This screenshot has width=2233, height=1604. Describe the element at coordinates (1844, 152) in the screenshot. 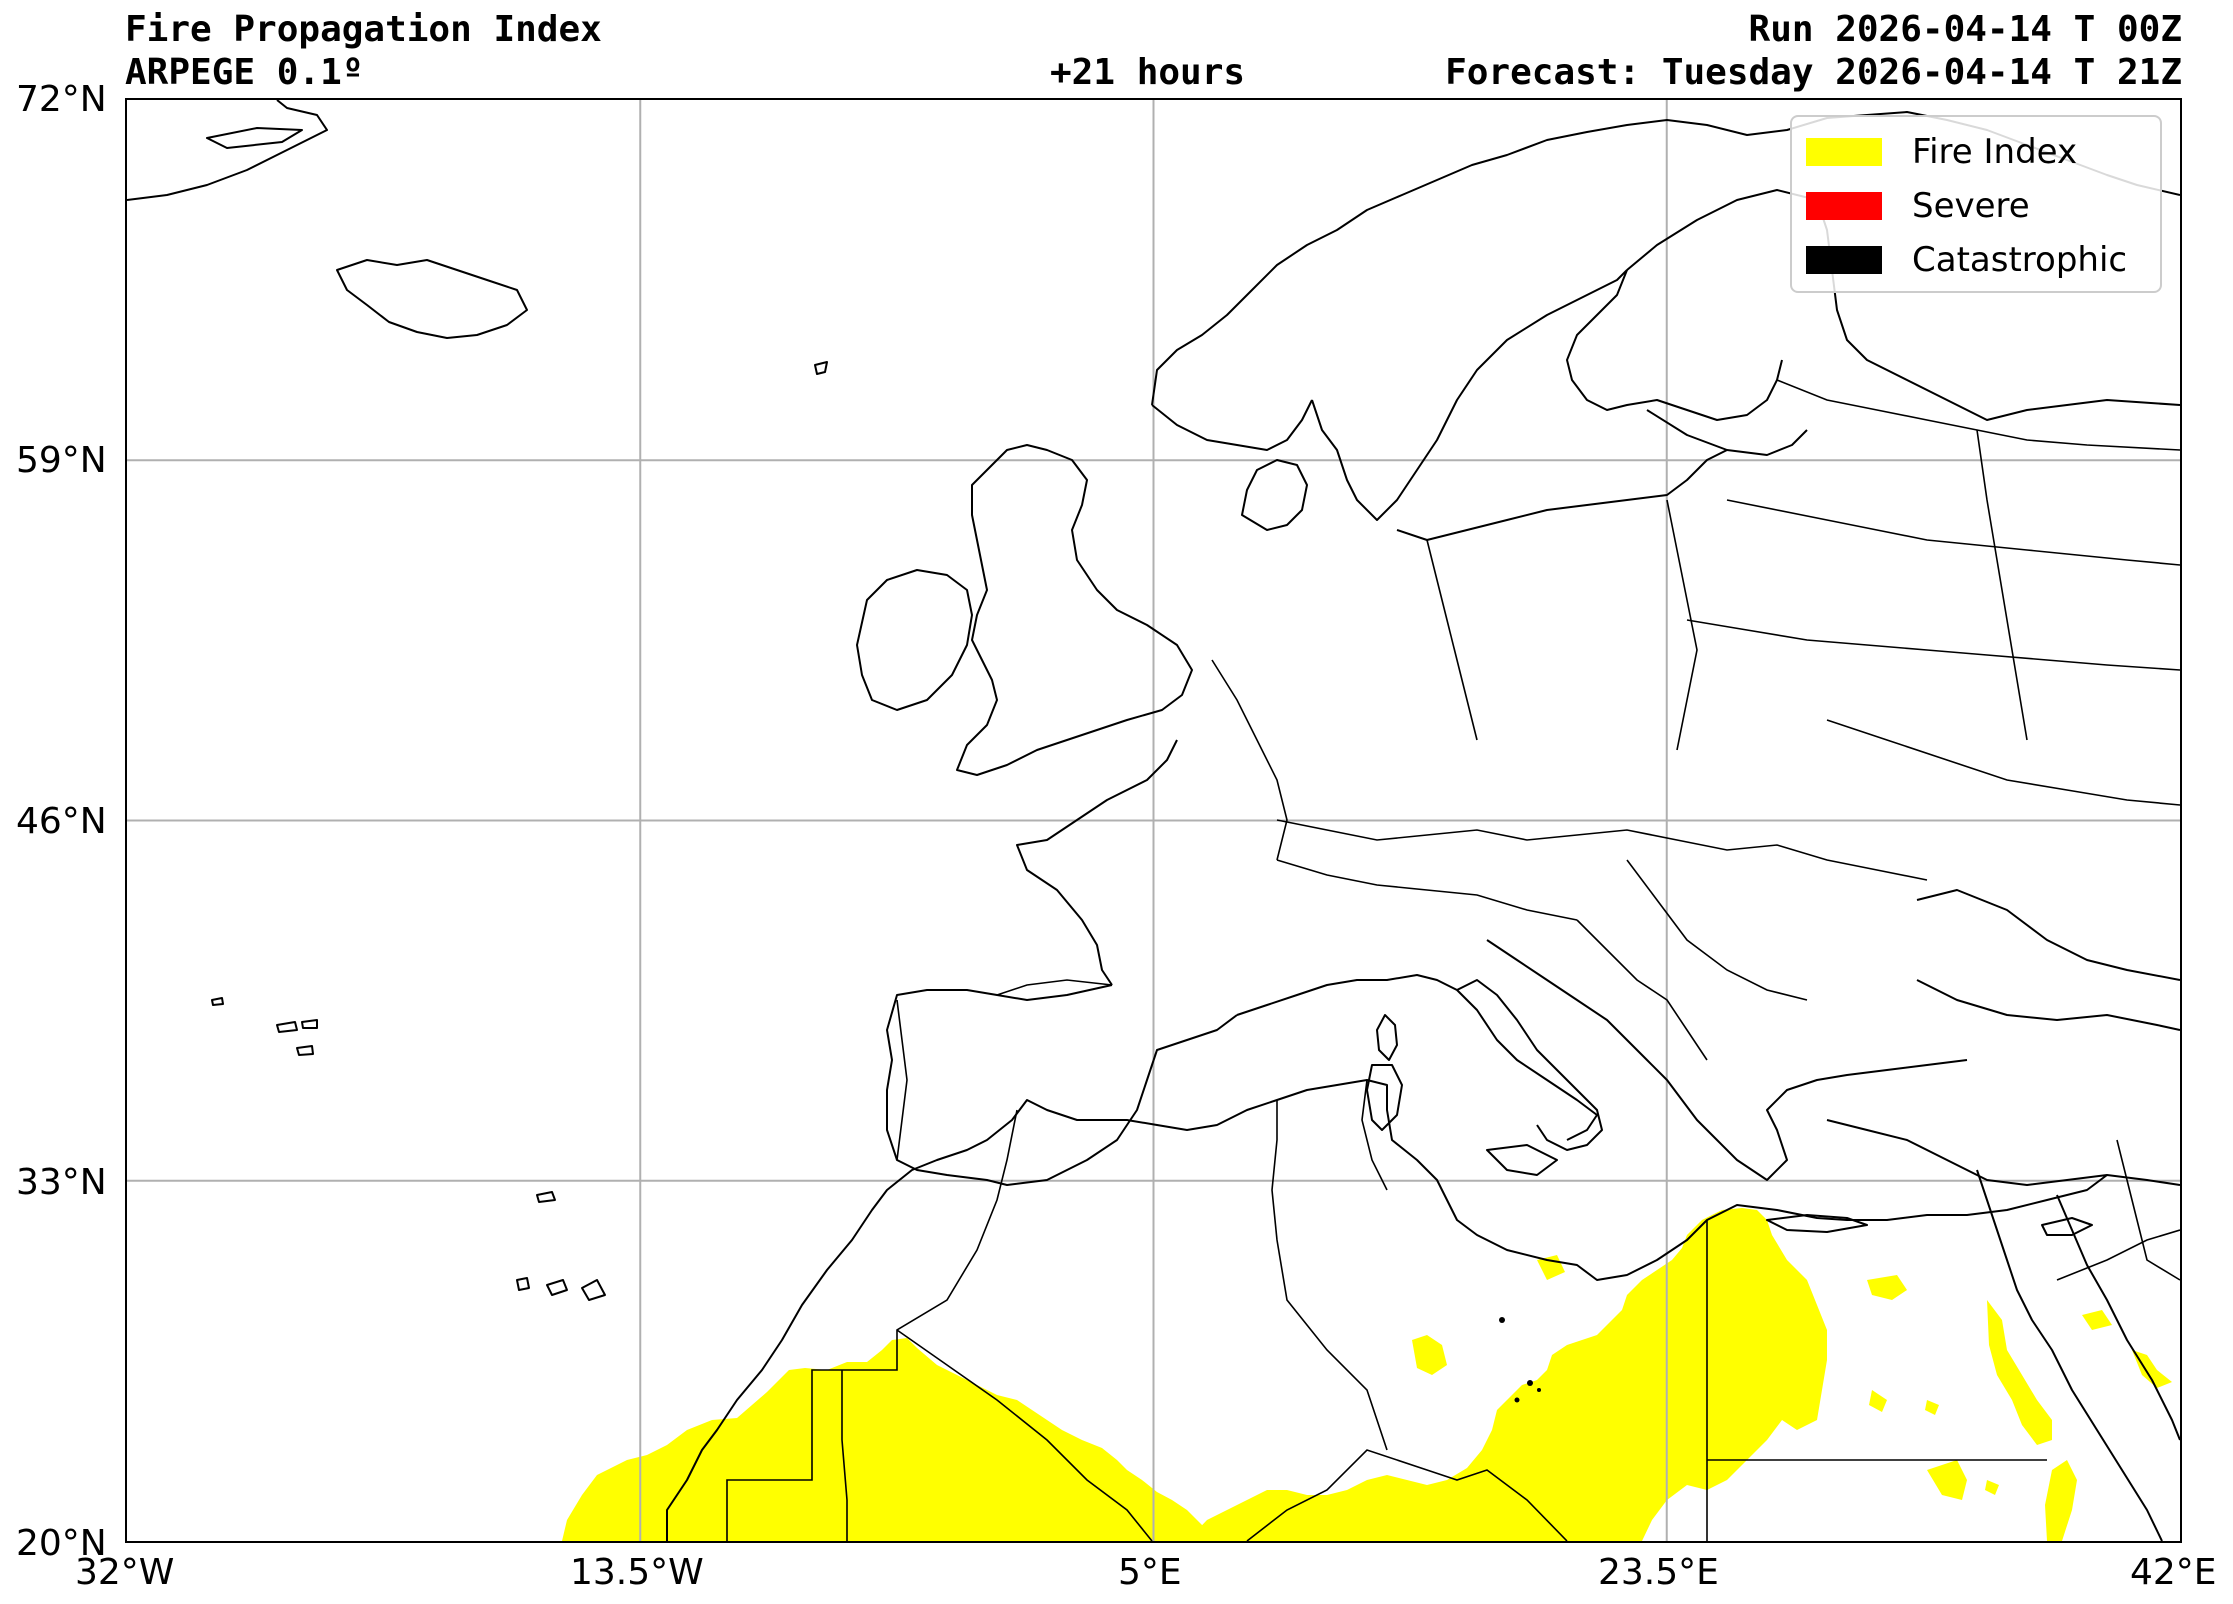

I see `legend-swatch-fire-index` at that location.